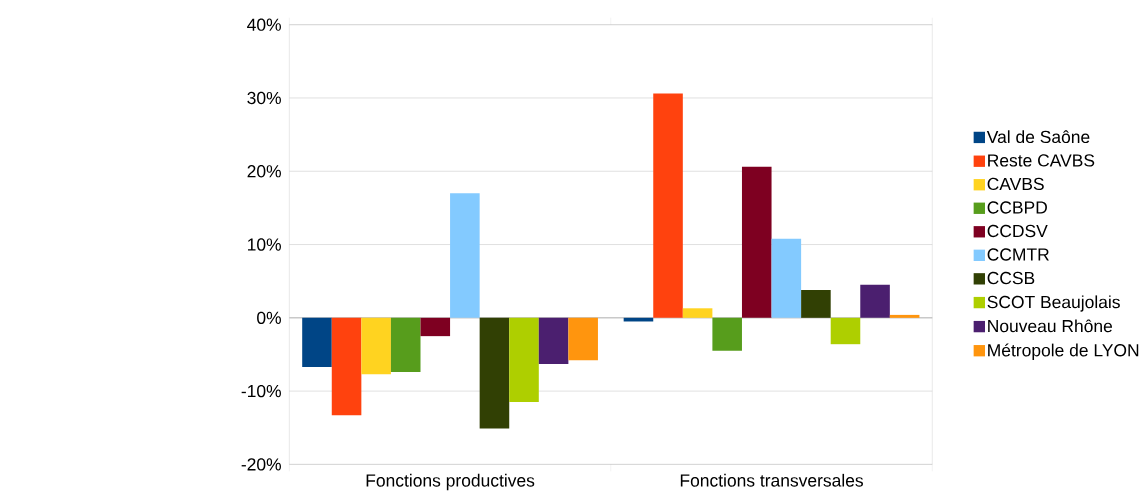  What do you see at coordinates (261, 464) in the screenshot?
I see `y-tick-label: -20%` at bounding box center [261, 464].